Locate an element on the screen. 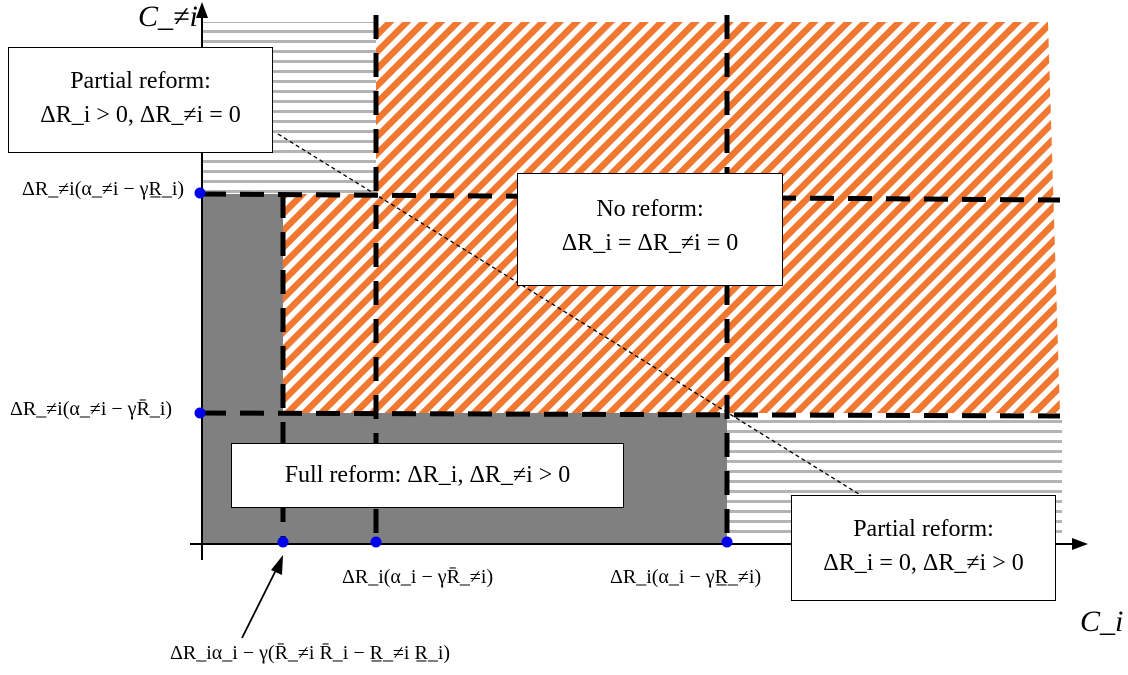 The width and height of the screenshot is (1128, 675). y-marker-upper is located at coordinates (200, 193).